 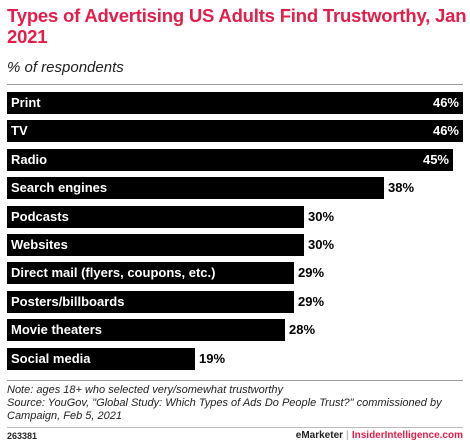 What do you see at coordinates (235, 427) in the screenshot?
I see `footer-divider` at bounding box center [235, 427].